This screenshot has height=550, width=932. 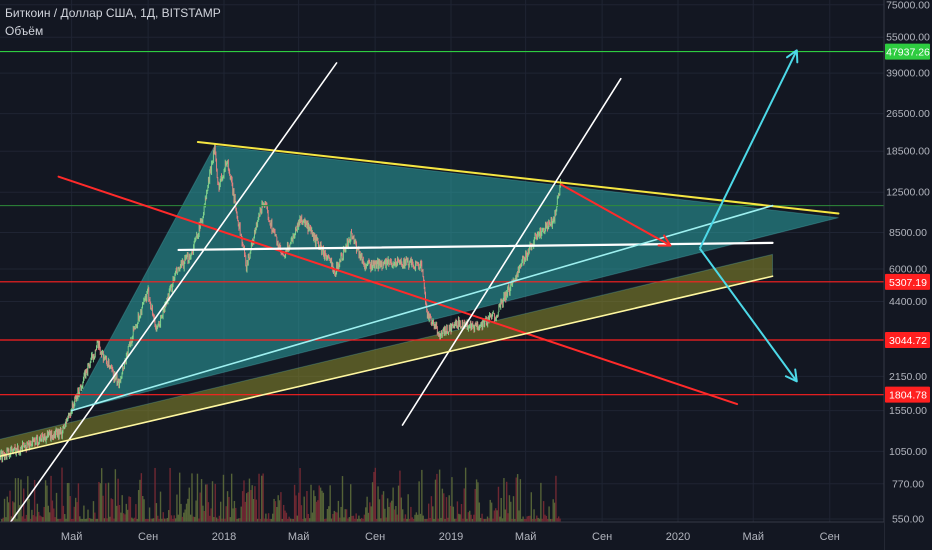 What do you see at coordinates (299, 537) in the screenshot?
I see `x-tick-label-3: Май` at bounding box center [299, 537].